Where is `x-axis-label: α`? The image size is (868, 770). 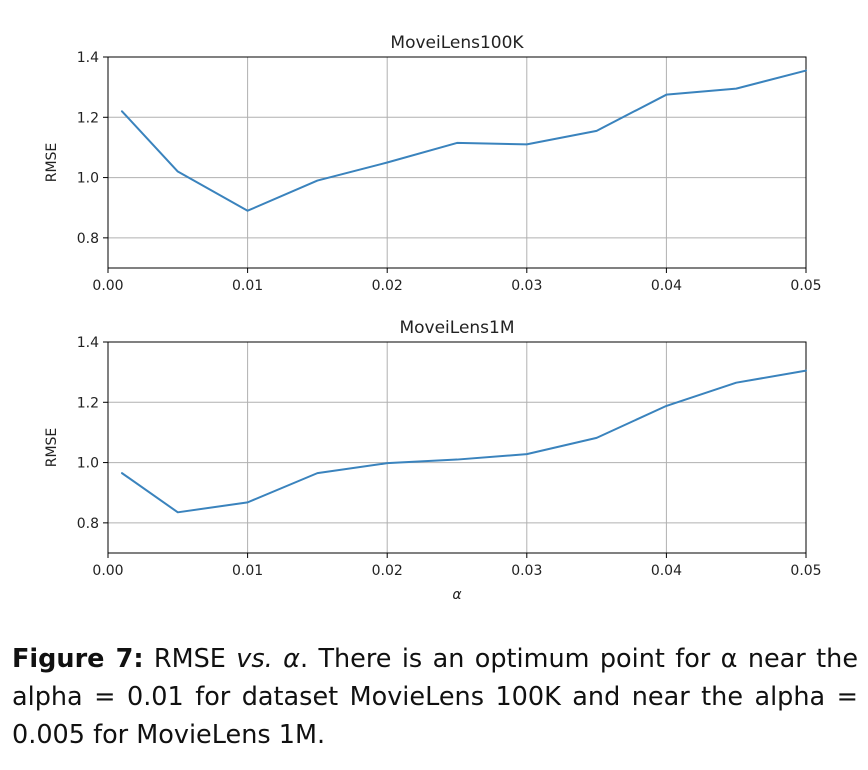
x-axis-label: α is located at coordinates (457, 595).